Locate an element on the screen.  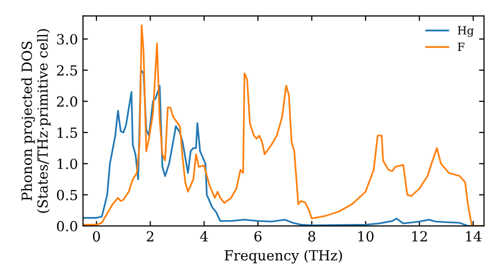
legend-label: Hg is located at coordinates (466, 31).